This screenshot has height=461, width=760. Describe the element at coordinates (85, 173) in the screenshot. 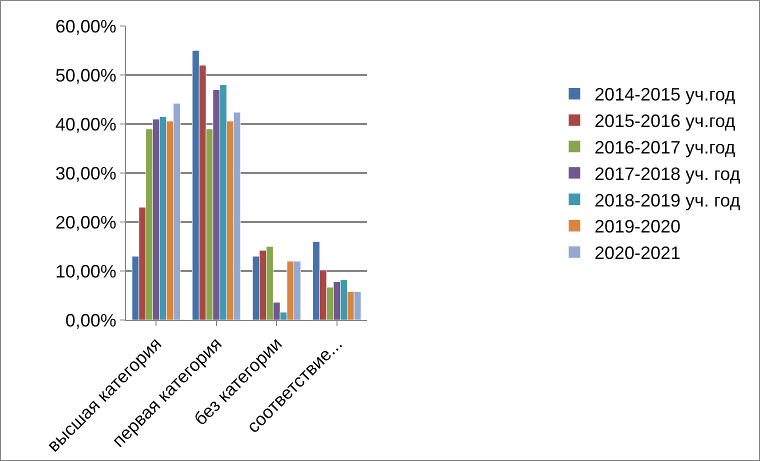

I see `y-tick-label: 30,00%` at that location.